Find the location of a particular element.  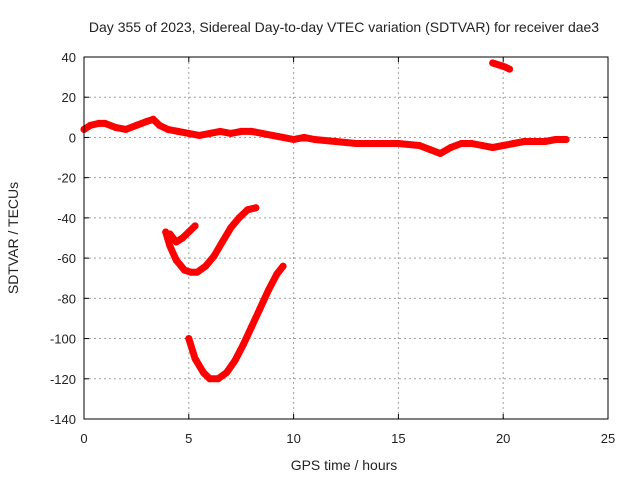

y-tick-label: -140 is located at coordinates (63, 419).